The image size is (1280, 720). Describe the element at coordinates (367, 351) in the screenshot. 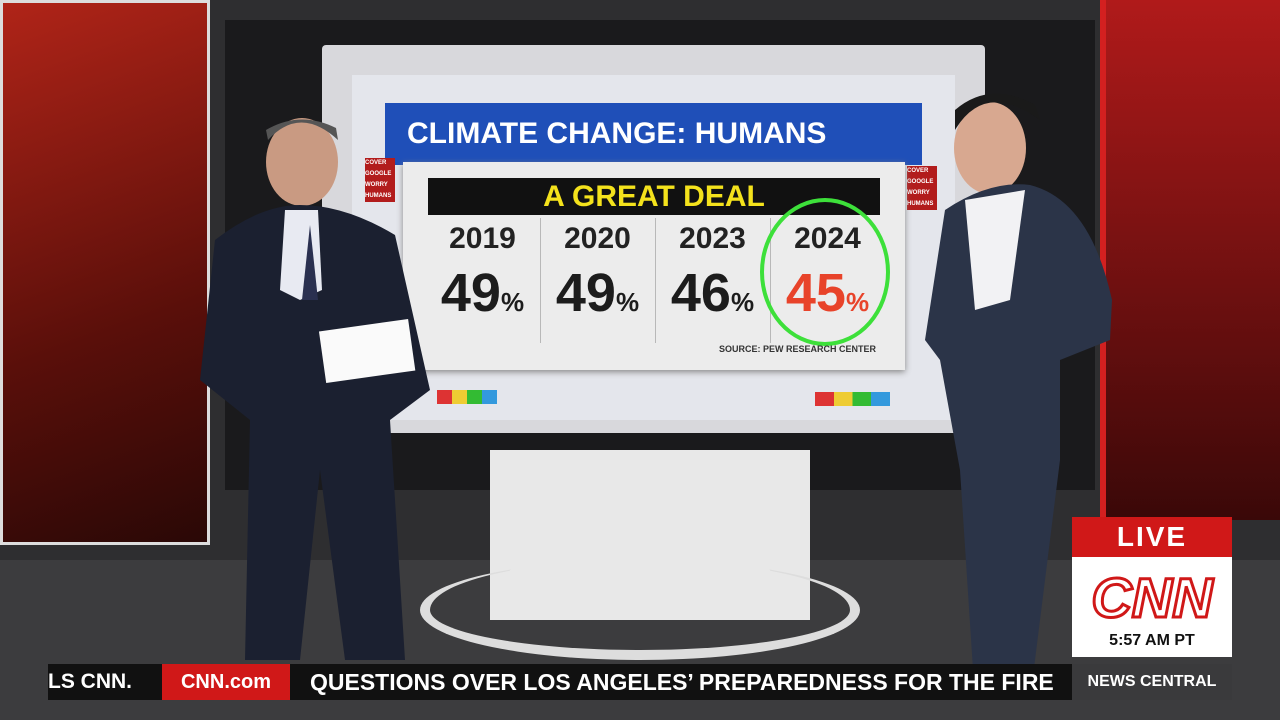

I see `paper` at that location.